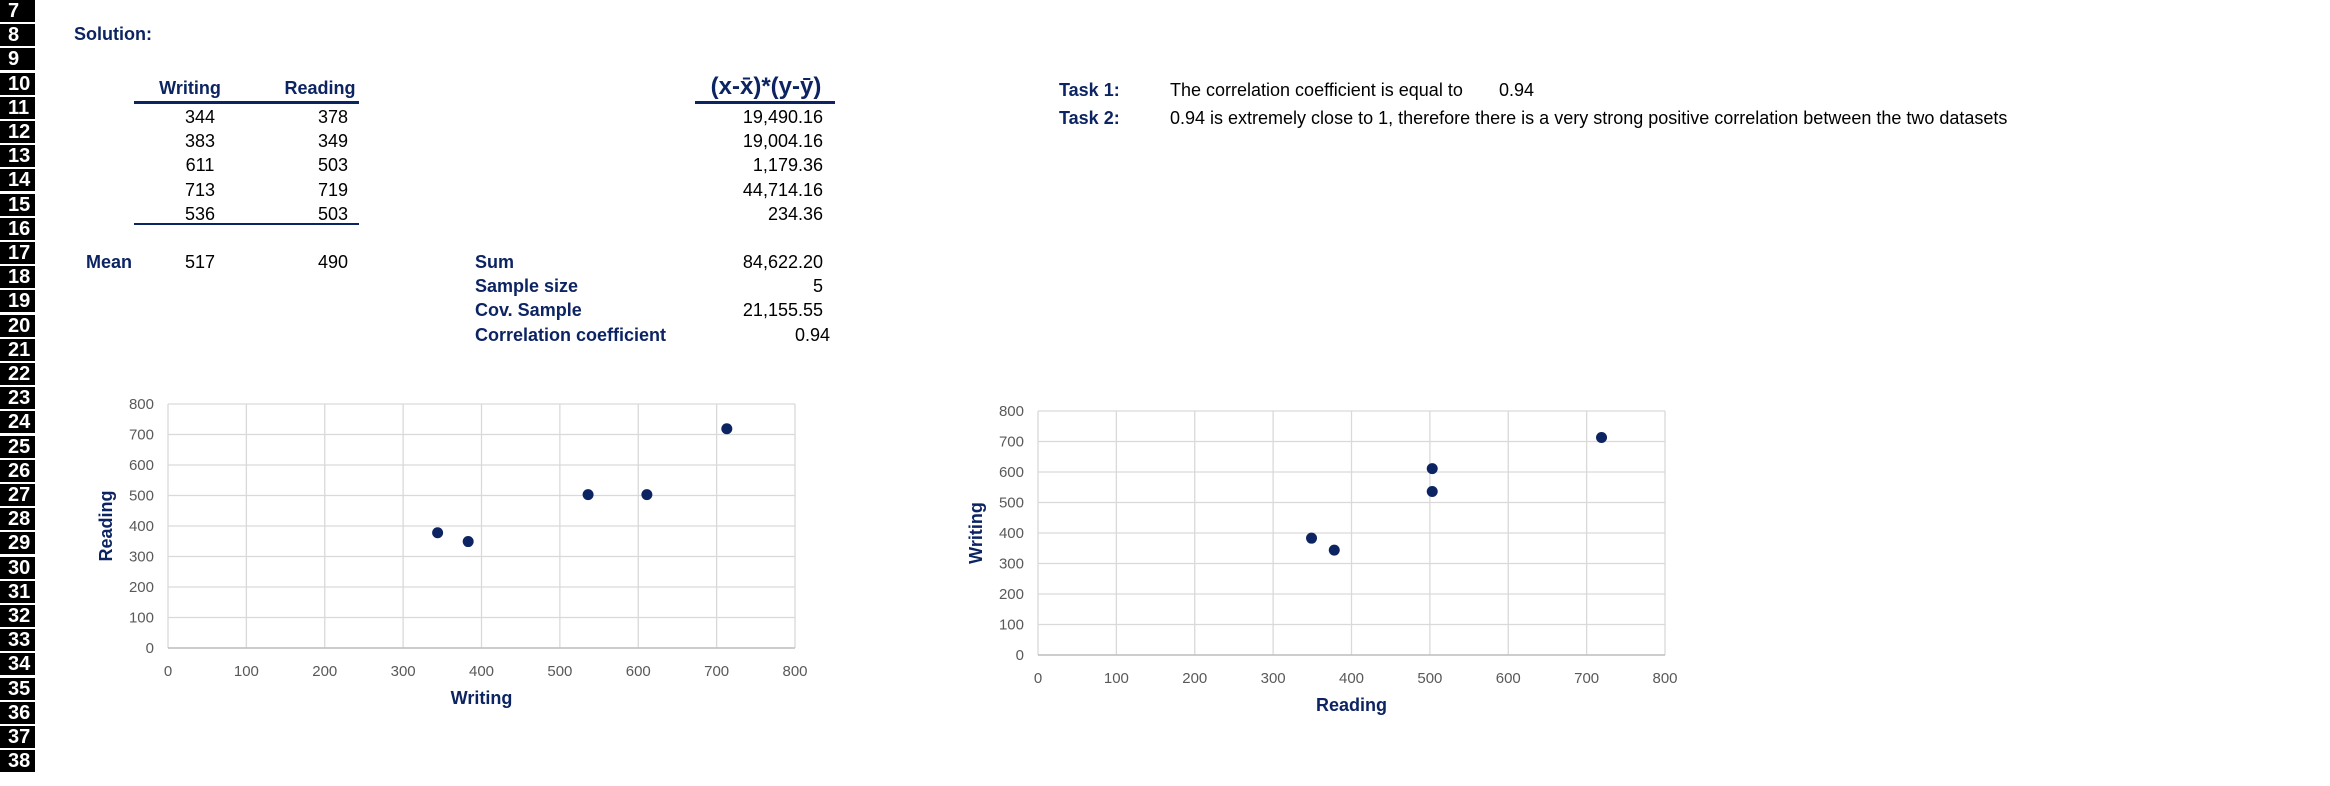  Describe the element at coordinates (766, 86) in the screenshot. I see `product-header: (x-x̄)*(y-ȳ)` at that location.